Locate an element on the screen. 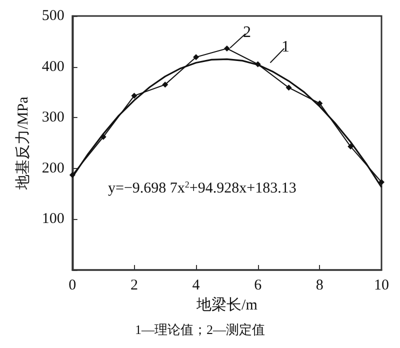 The width and height of the screenshot is (400, 348). x-tick-label: 6 is located at coordinates (258, 286).